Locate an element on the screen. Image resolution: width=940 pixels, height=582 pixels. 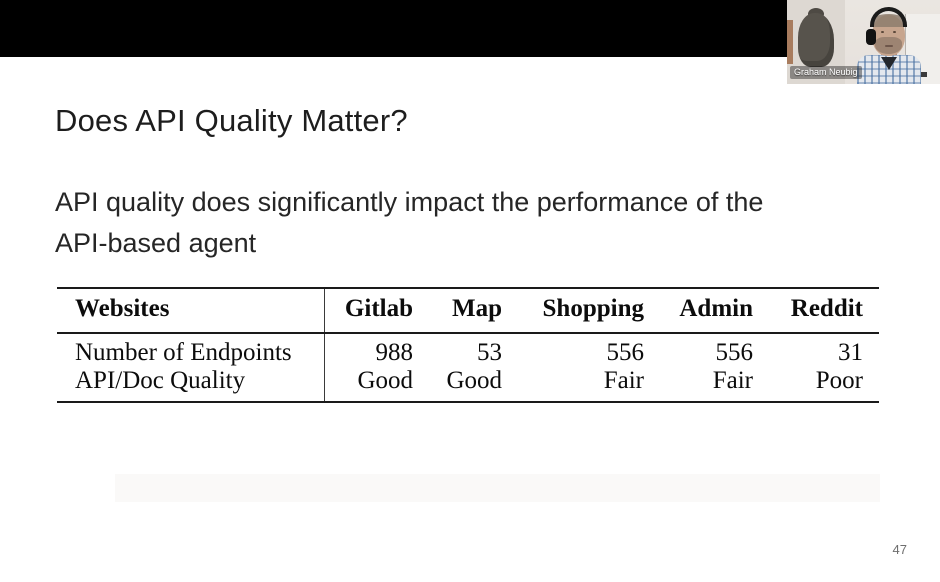
page-number: 47 is located at coordinates (899, 549).